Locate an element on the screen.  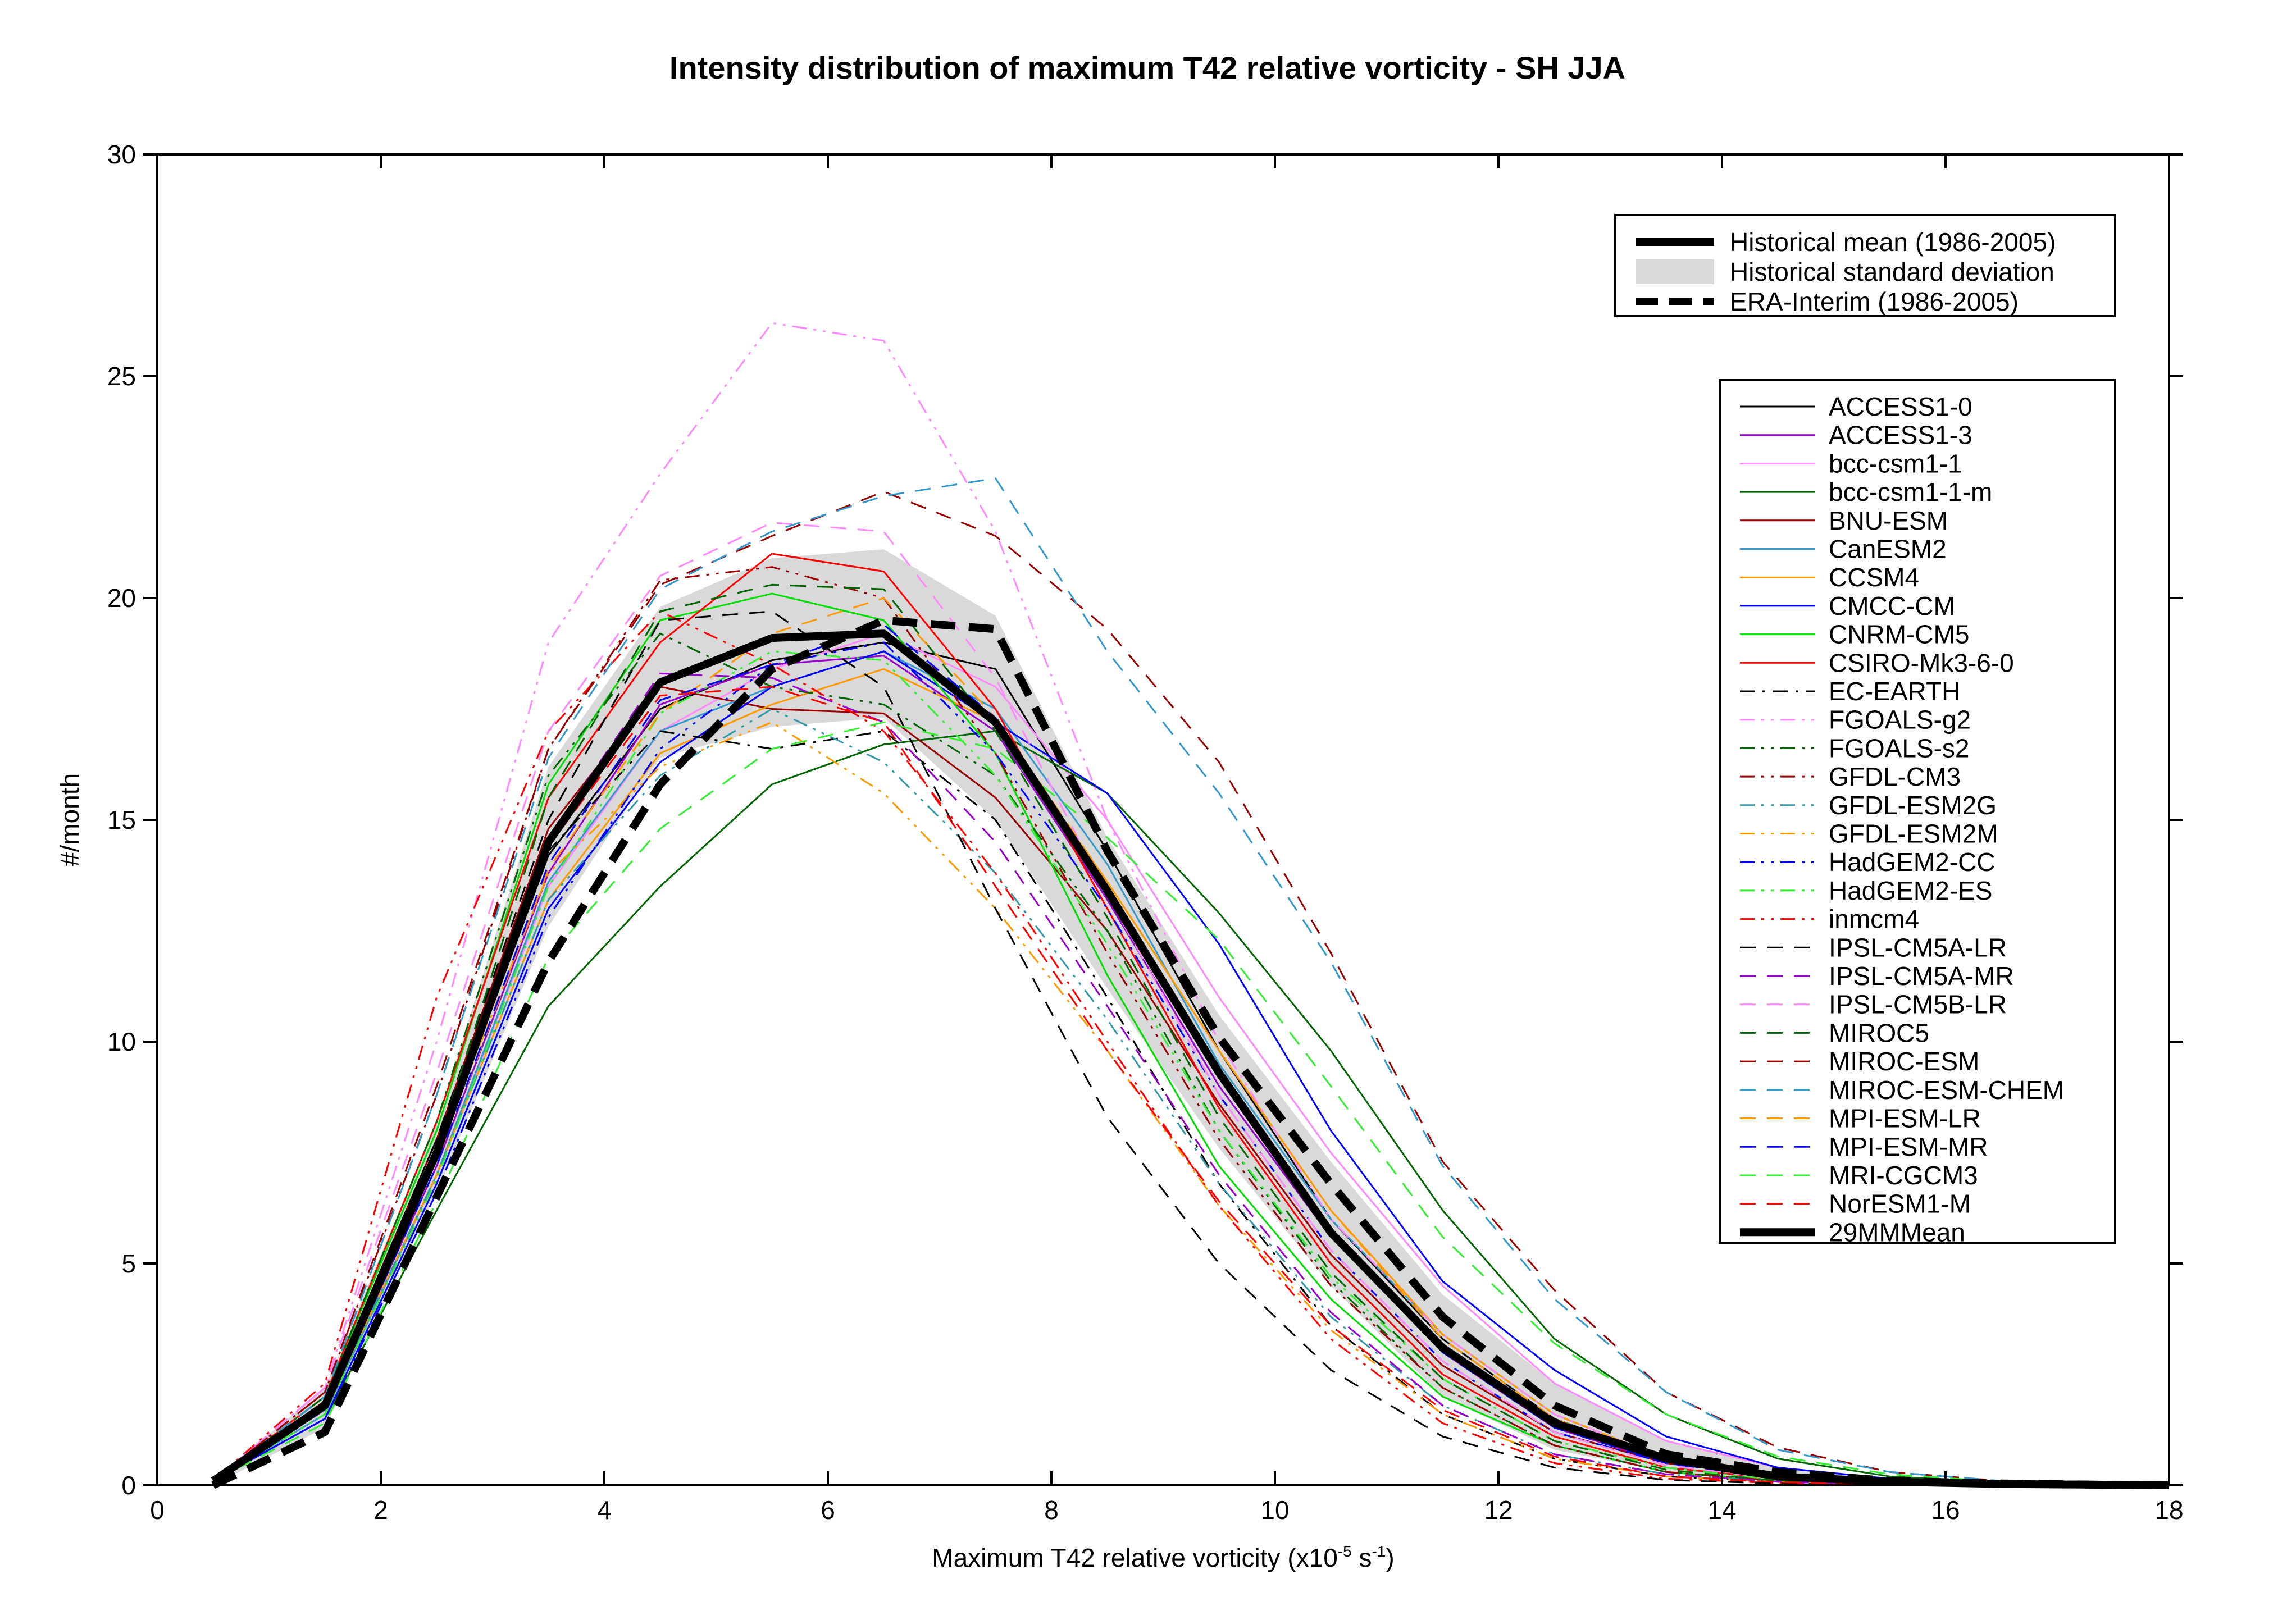
legend-item: MRI-CGCM3 is located at coordinates (1859, 1175).